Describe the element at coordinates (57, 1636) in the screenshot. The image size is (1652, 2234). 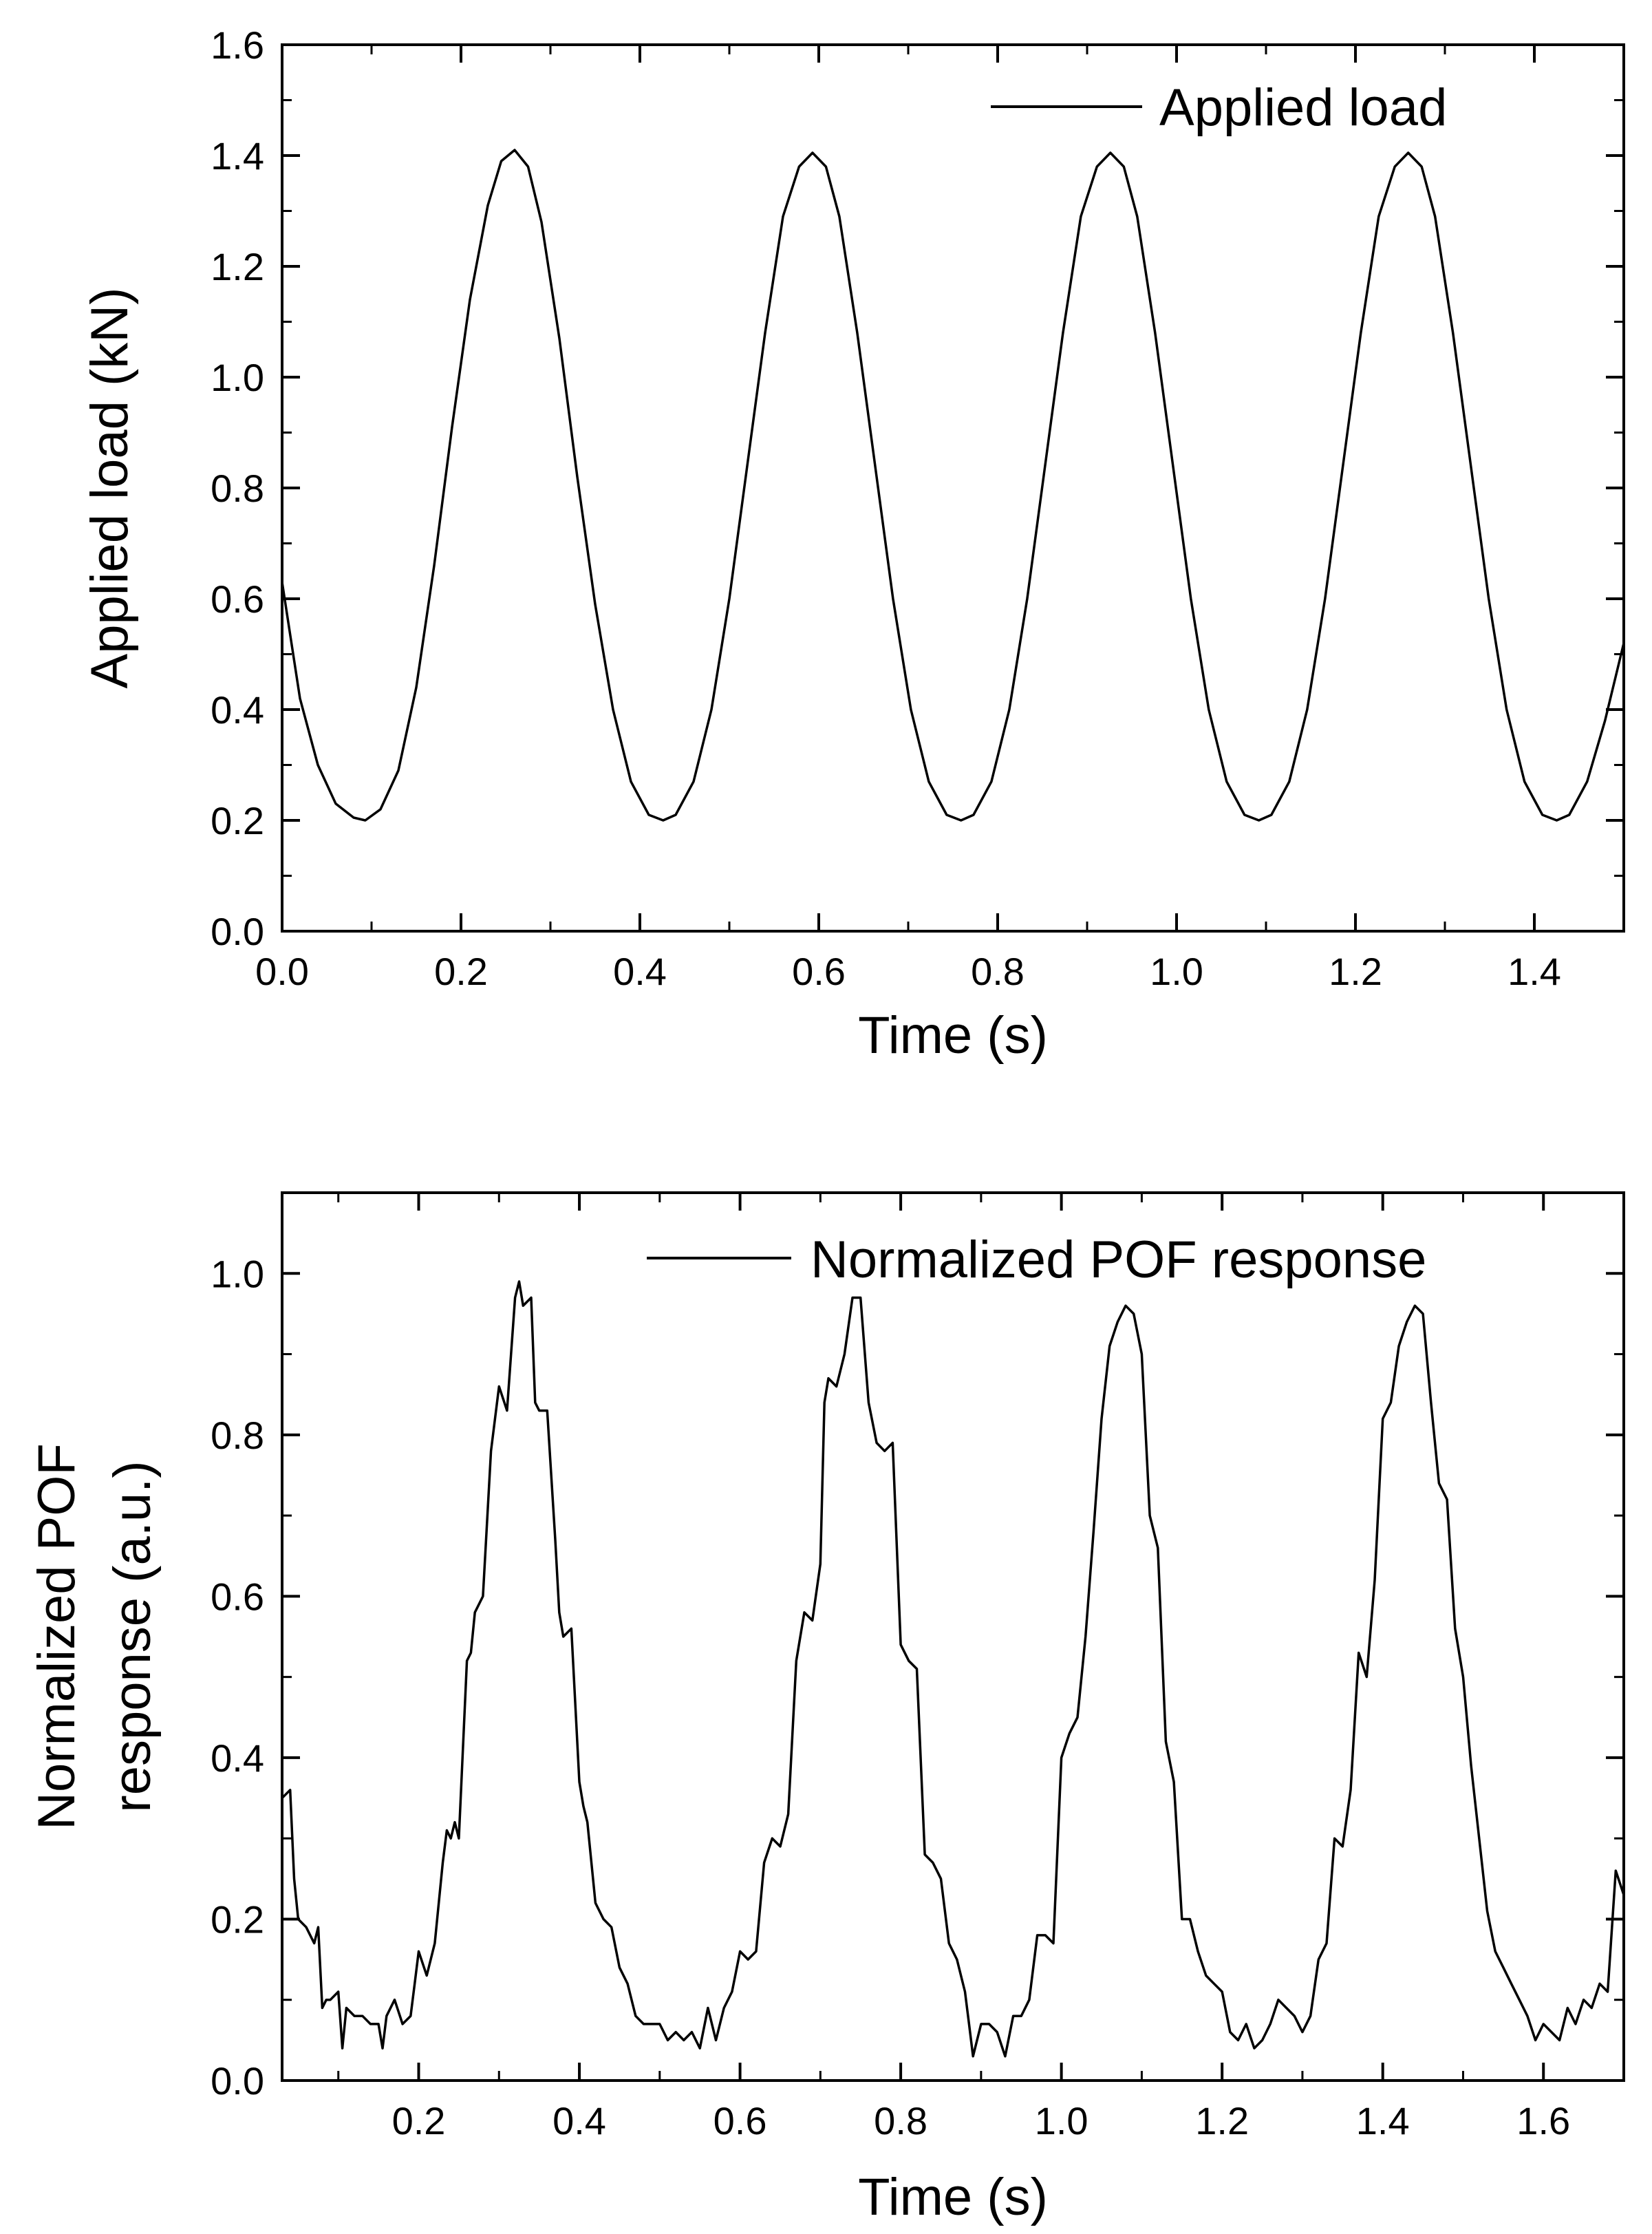
I see `y-axis-title-line-1: Normalized POF` at that location.